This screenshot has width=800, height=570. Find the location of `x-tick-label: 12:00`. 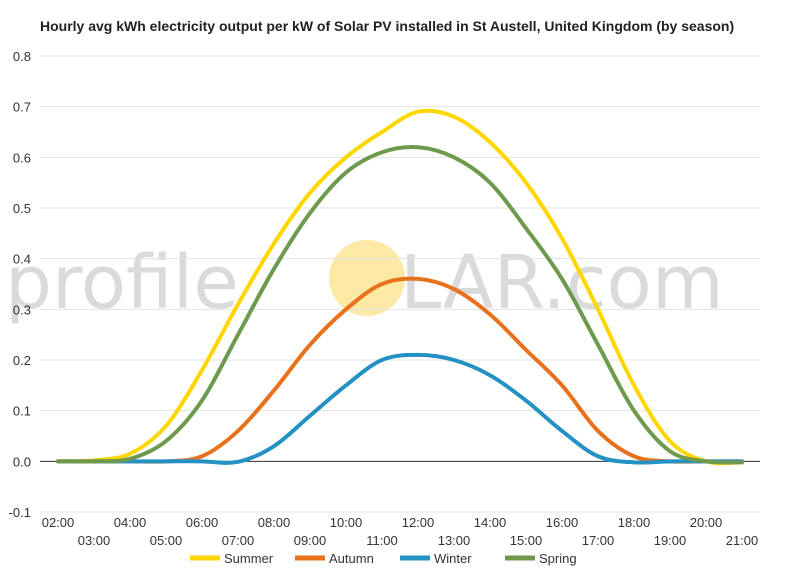

x-tick-label: 12:00 is located at coordinates (418, 522).